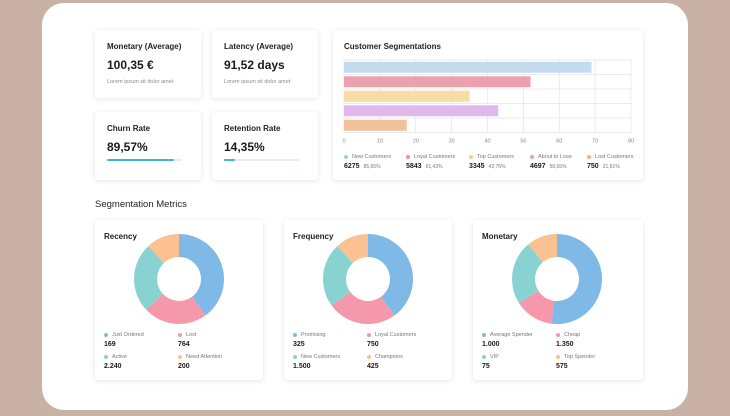 This screenshot has height=416, width=730. What do you see at coordinates (313, 335) in the screenshot?
I see `legend-label: Promising` at bounding box center [313, 335].